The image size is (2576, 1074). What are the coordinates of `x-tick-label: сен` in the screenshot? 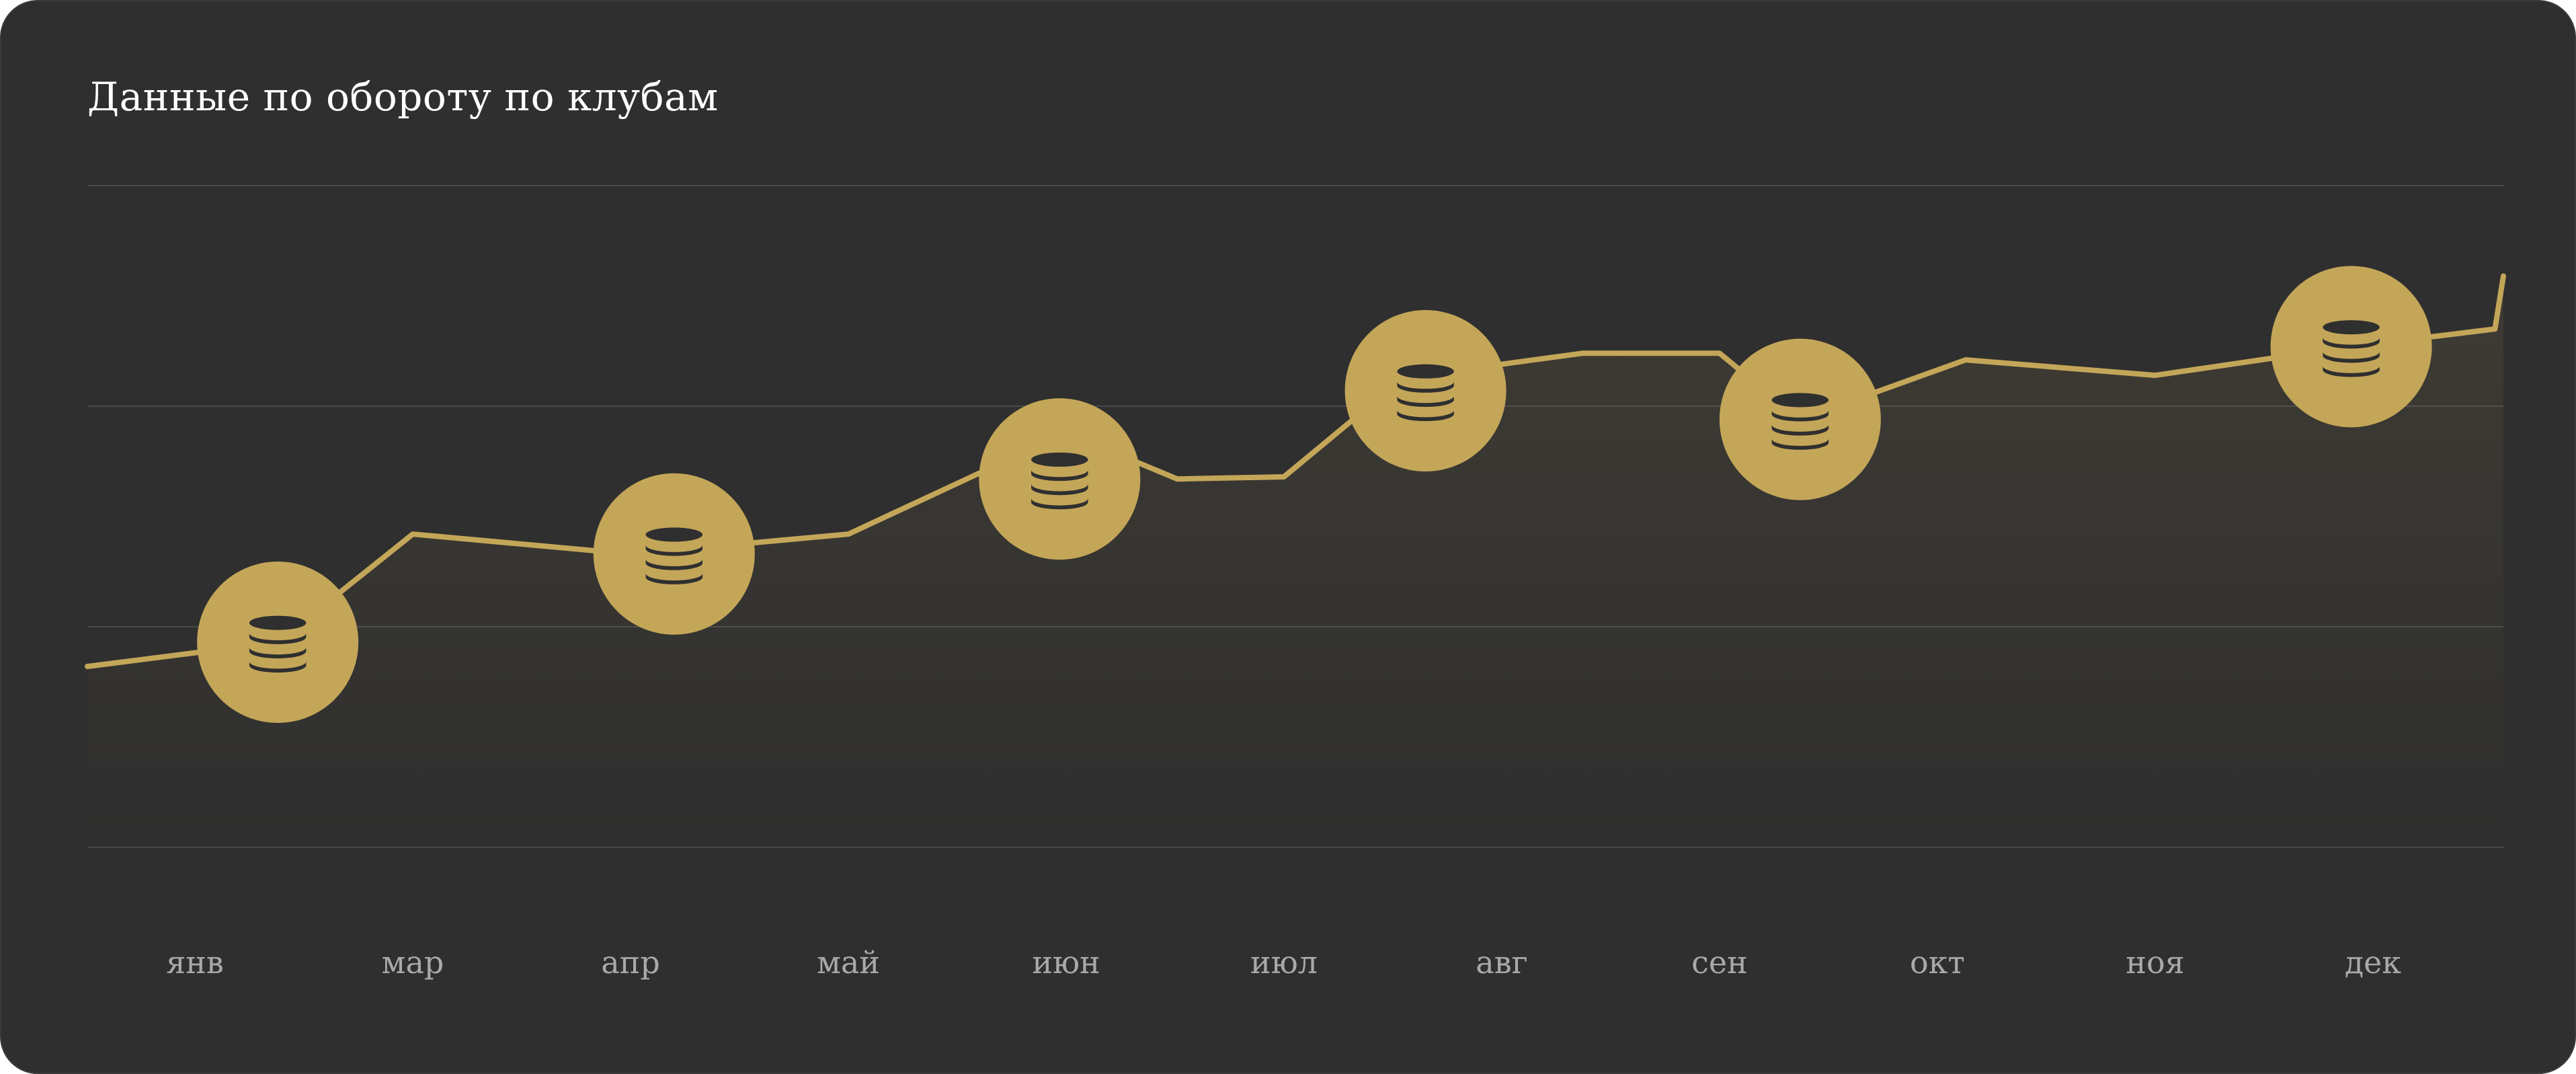 It's located at (1719, 962).